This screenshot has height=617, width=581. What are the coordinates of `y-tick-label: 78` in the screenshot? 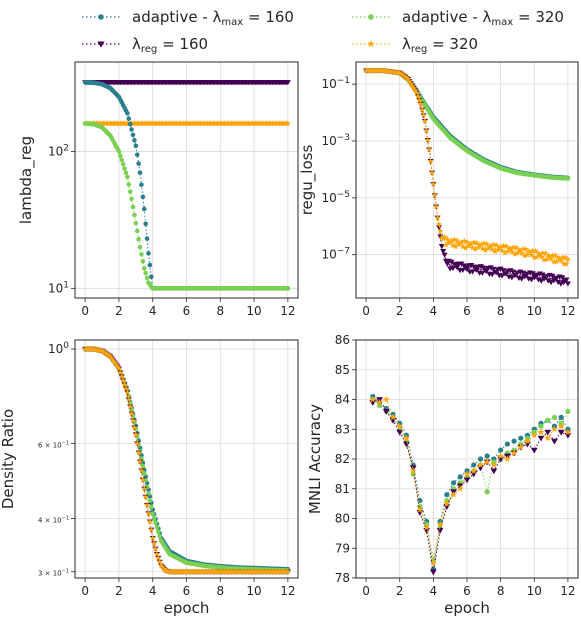 It's located at (342, 578).